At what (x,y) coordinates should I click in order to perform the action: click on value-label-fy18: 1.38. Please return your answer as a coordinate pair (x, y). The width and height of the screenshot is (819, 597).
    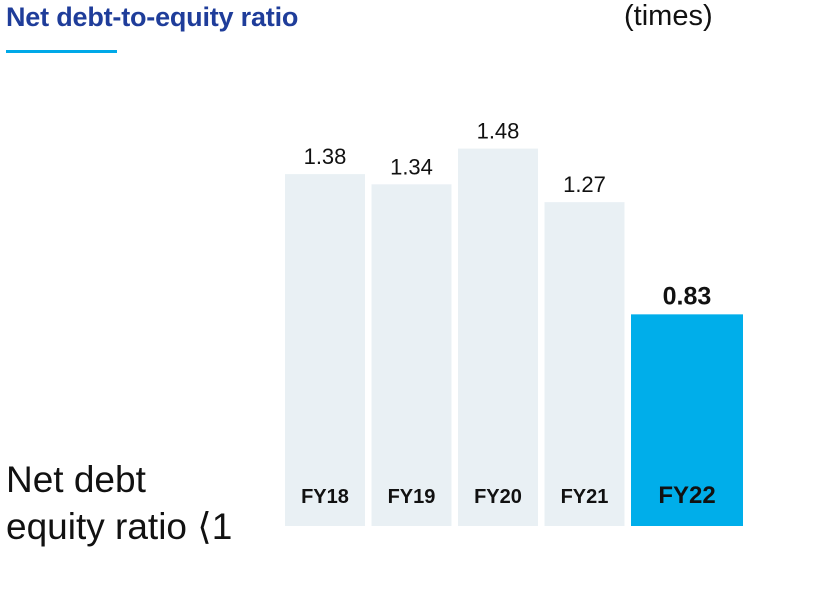
    Looking at the image, I should click on (325, 156).